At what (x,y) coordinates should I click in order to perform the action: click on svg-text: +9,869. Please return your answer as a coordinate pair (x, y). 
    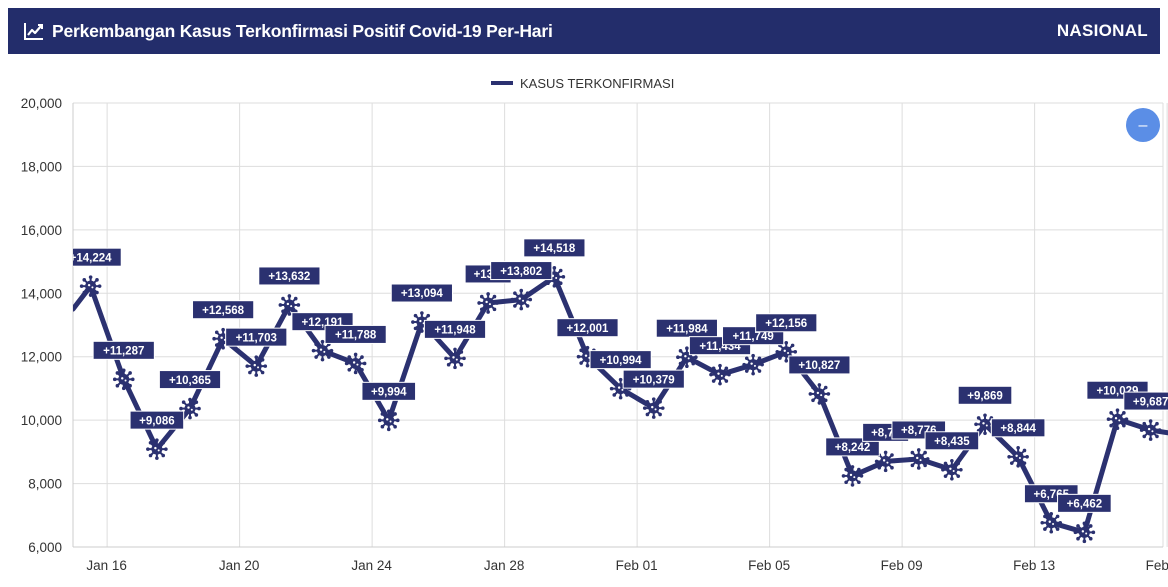
    Looking at the image, I should click on (985, 396).